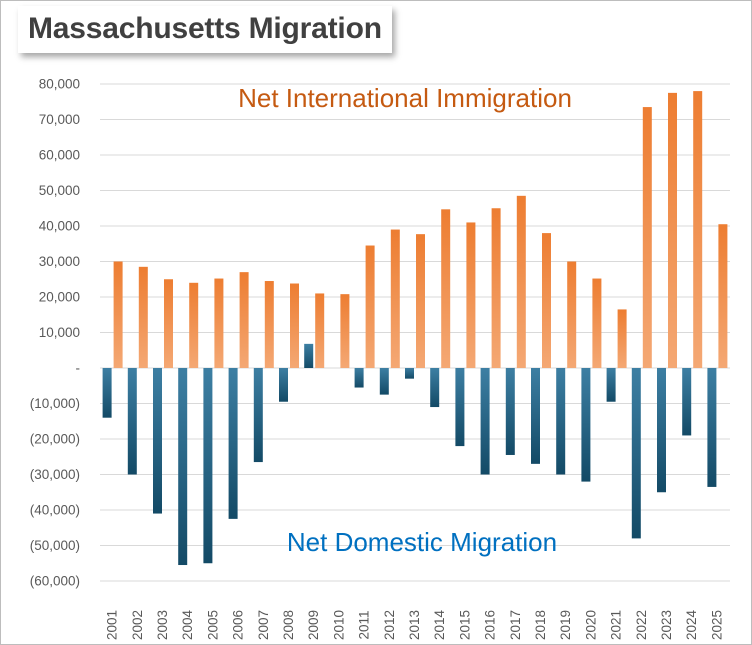 The image size is (752, 645). I want to click on y-tick-label: 80,000, so click(59, 84).